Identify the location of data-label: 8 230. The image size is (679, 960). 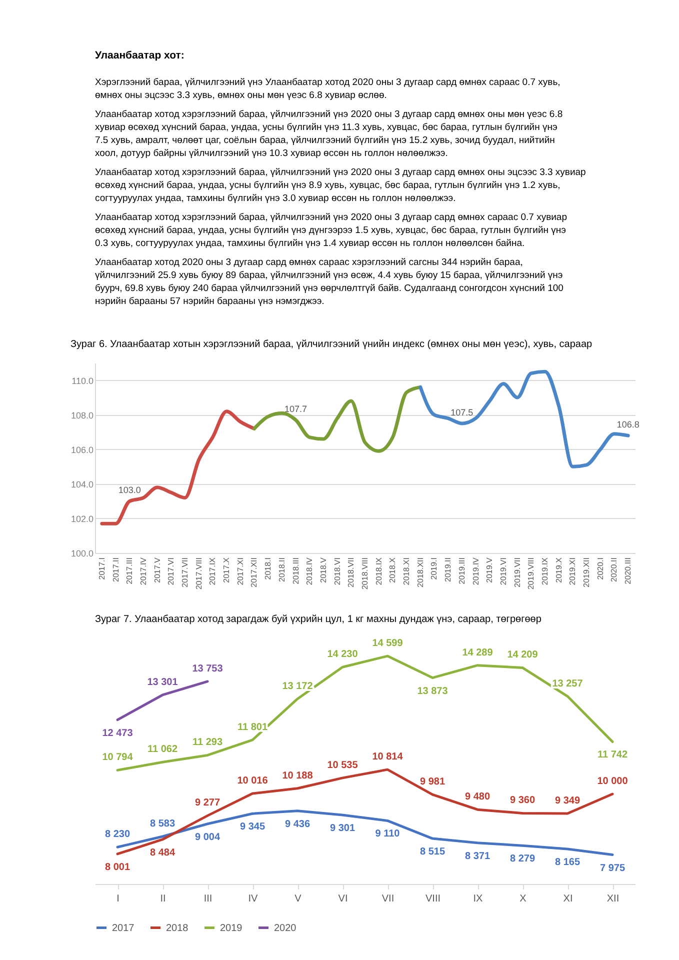
(117, 834).